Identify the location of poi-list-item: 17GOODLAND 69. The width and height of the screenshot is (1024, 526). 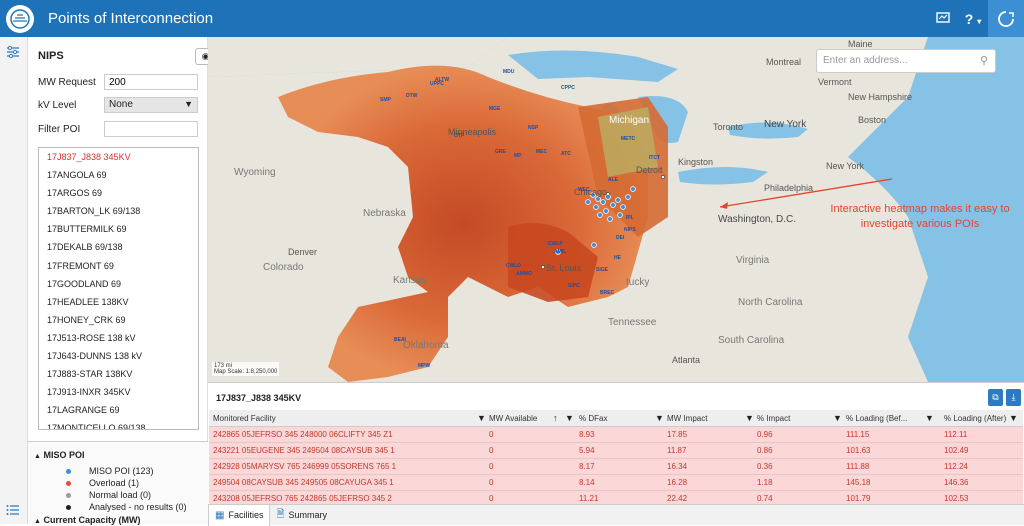
(84, 283).